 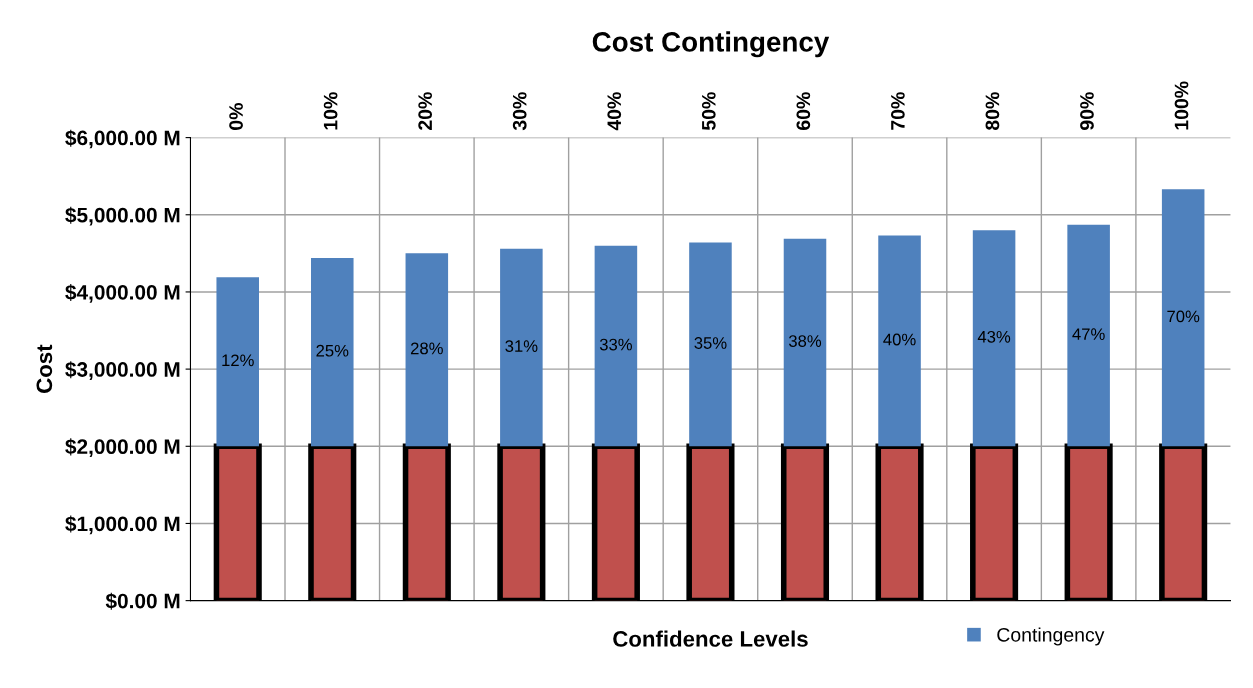 What do you see at coordinates (521, 346) in the screenshot?
I see `annotation: 31%` at bounding box center [521, 346].